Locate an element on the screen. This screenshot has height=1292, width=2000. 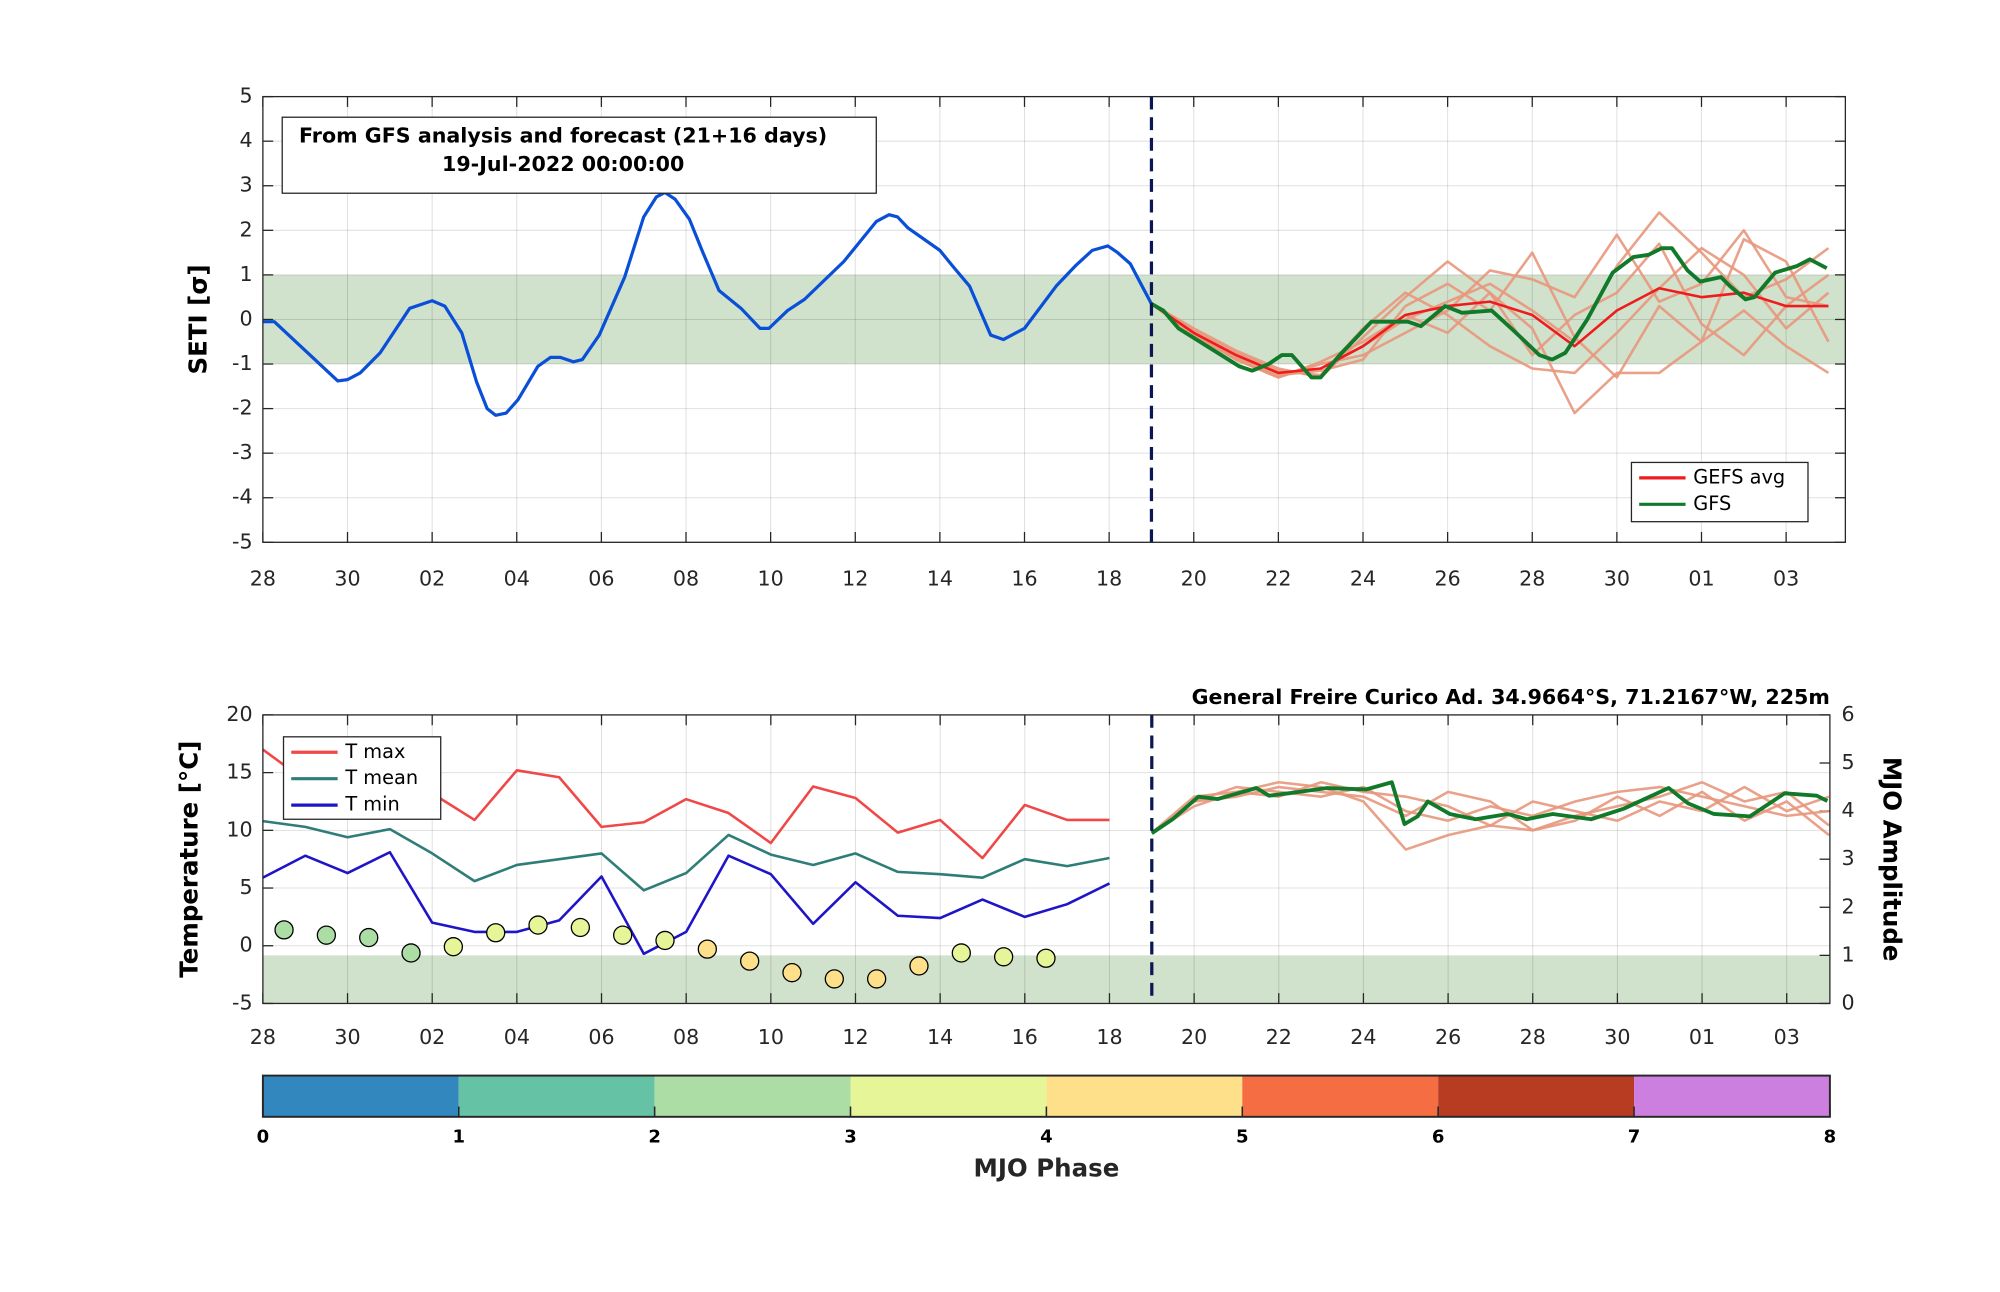
colorbar-tick-label: 1 is located at coordinates (458, 1136).